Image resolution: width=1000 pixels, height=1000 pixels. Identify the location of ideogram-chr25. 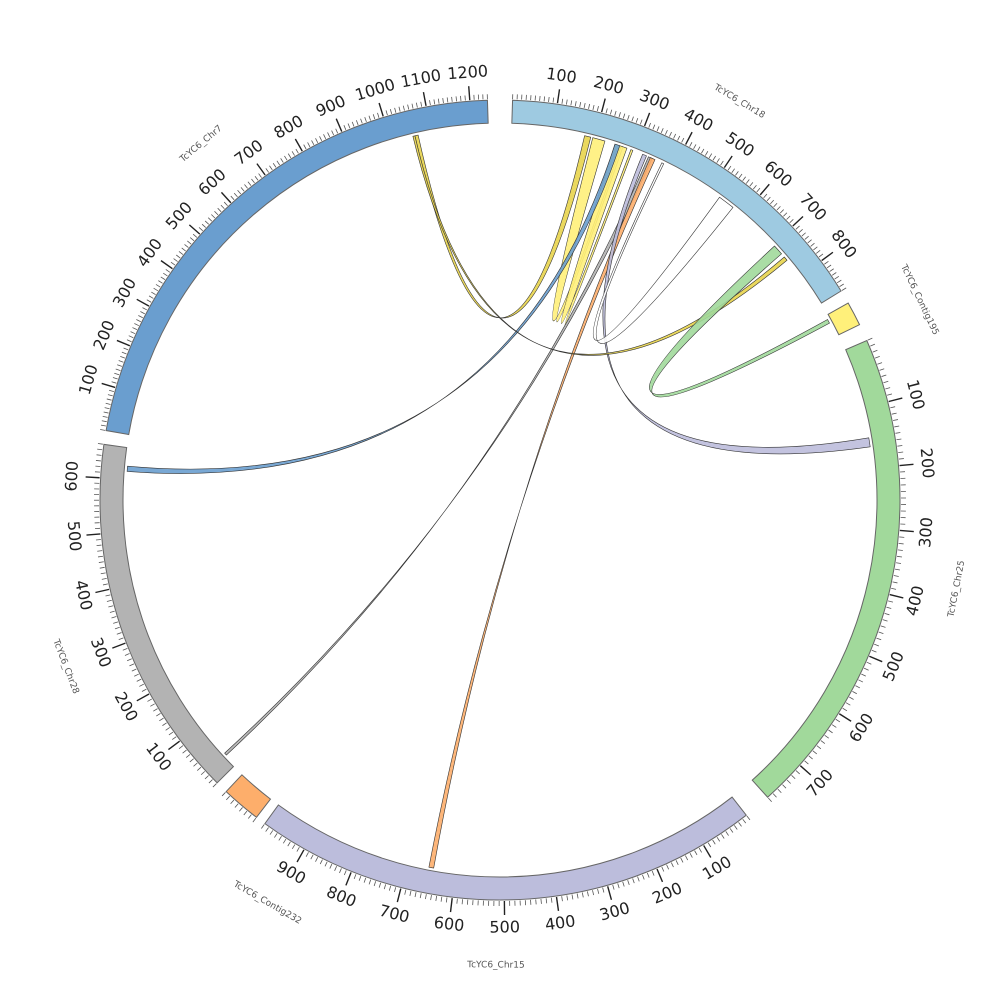
(826, 568).